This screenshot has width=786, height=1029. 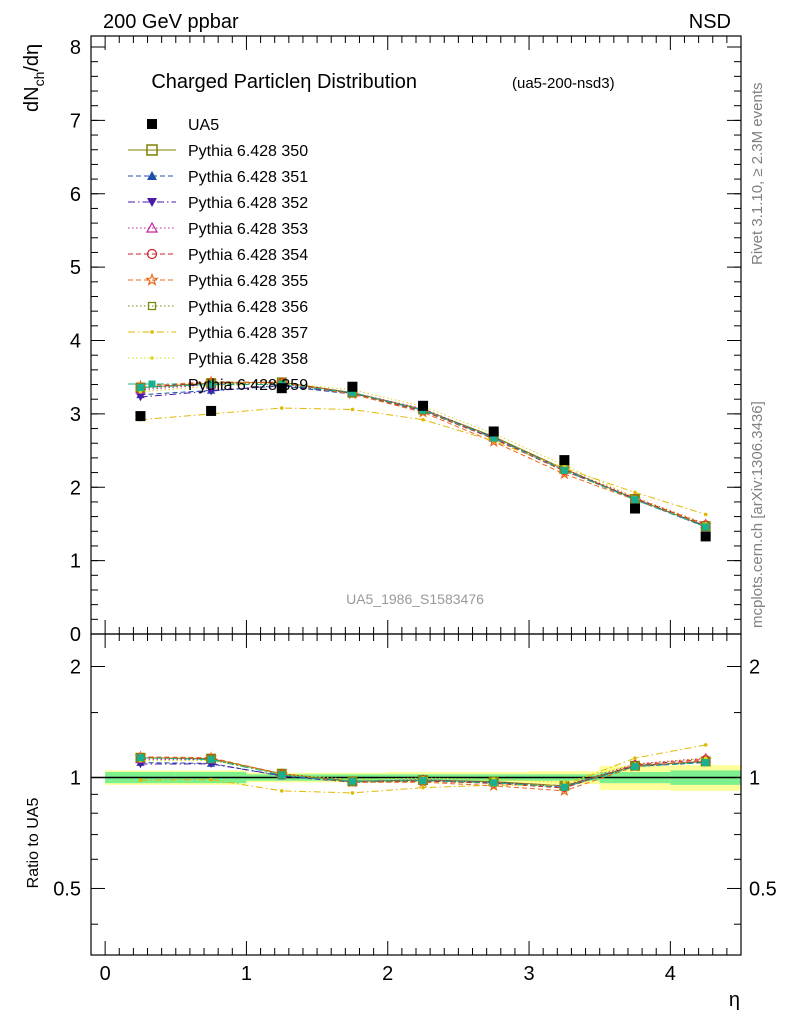 I want to click on y-tick-label: 6, so click(x=75, y=195).